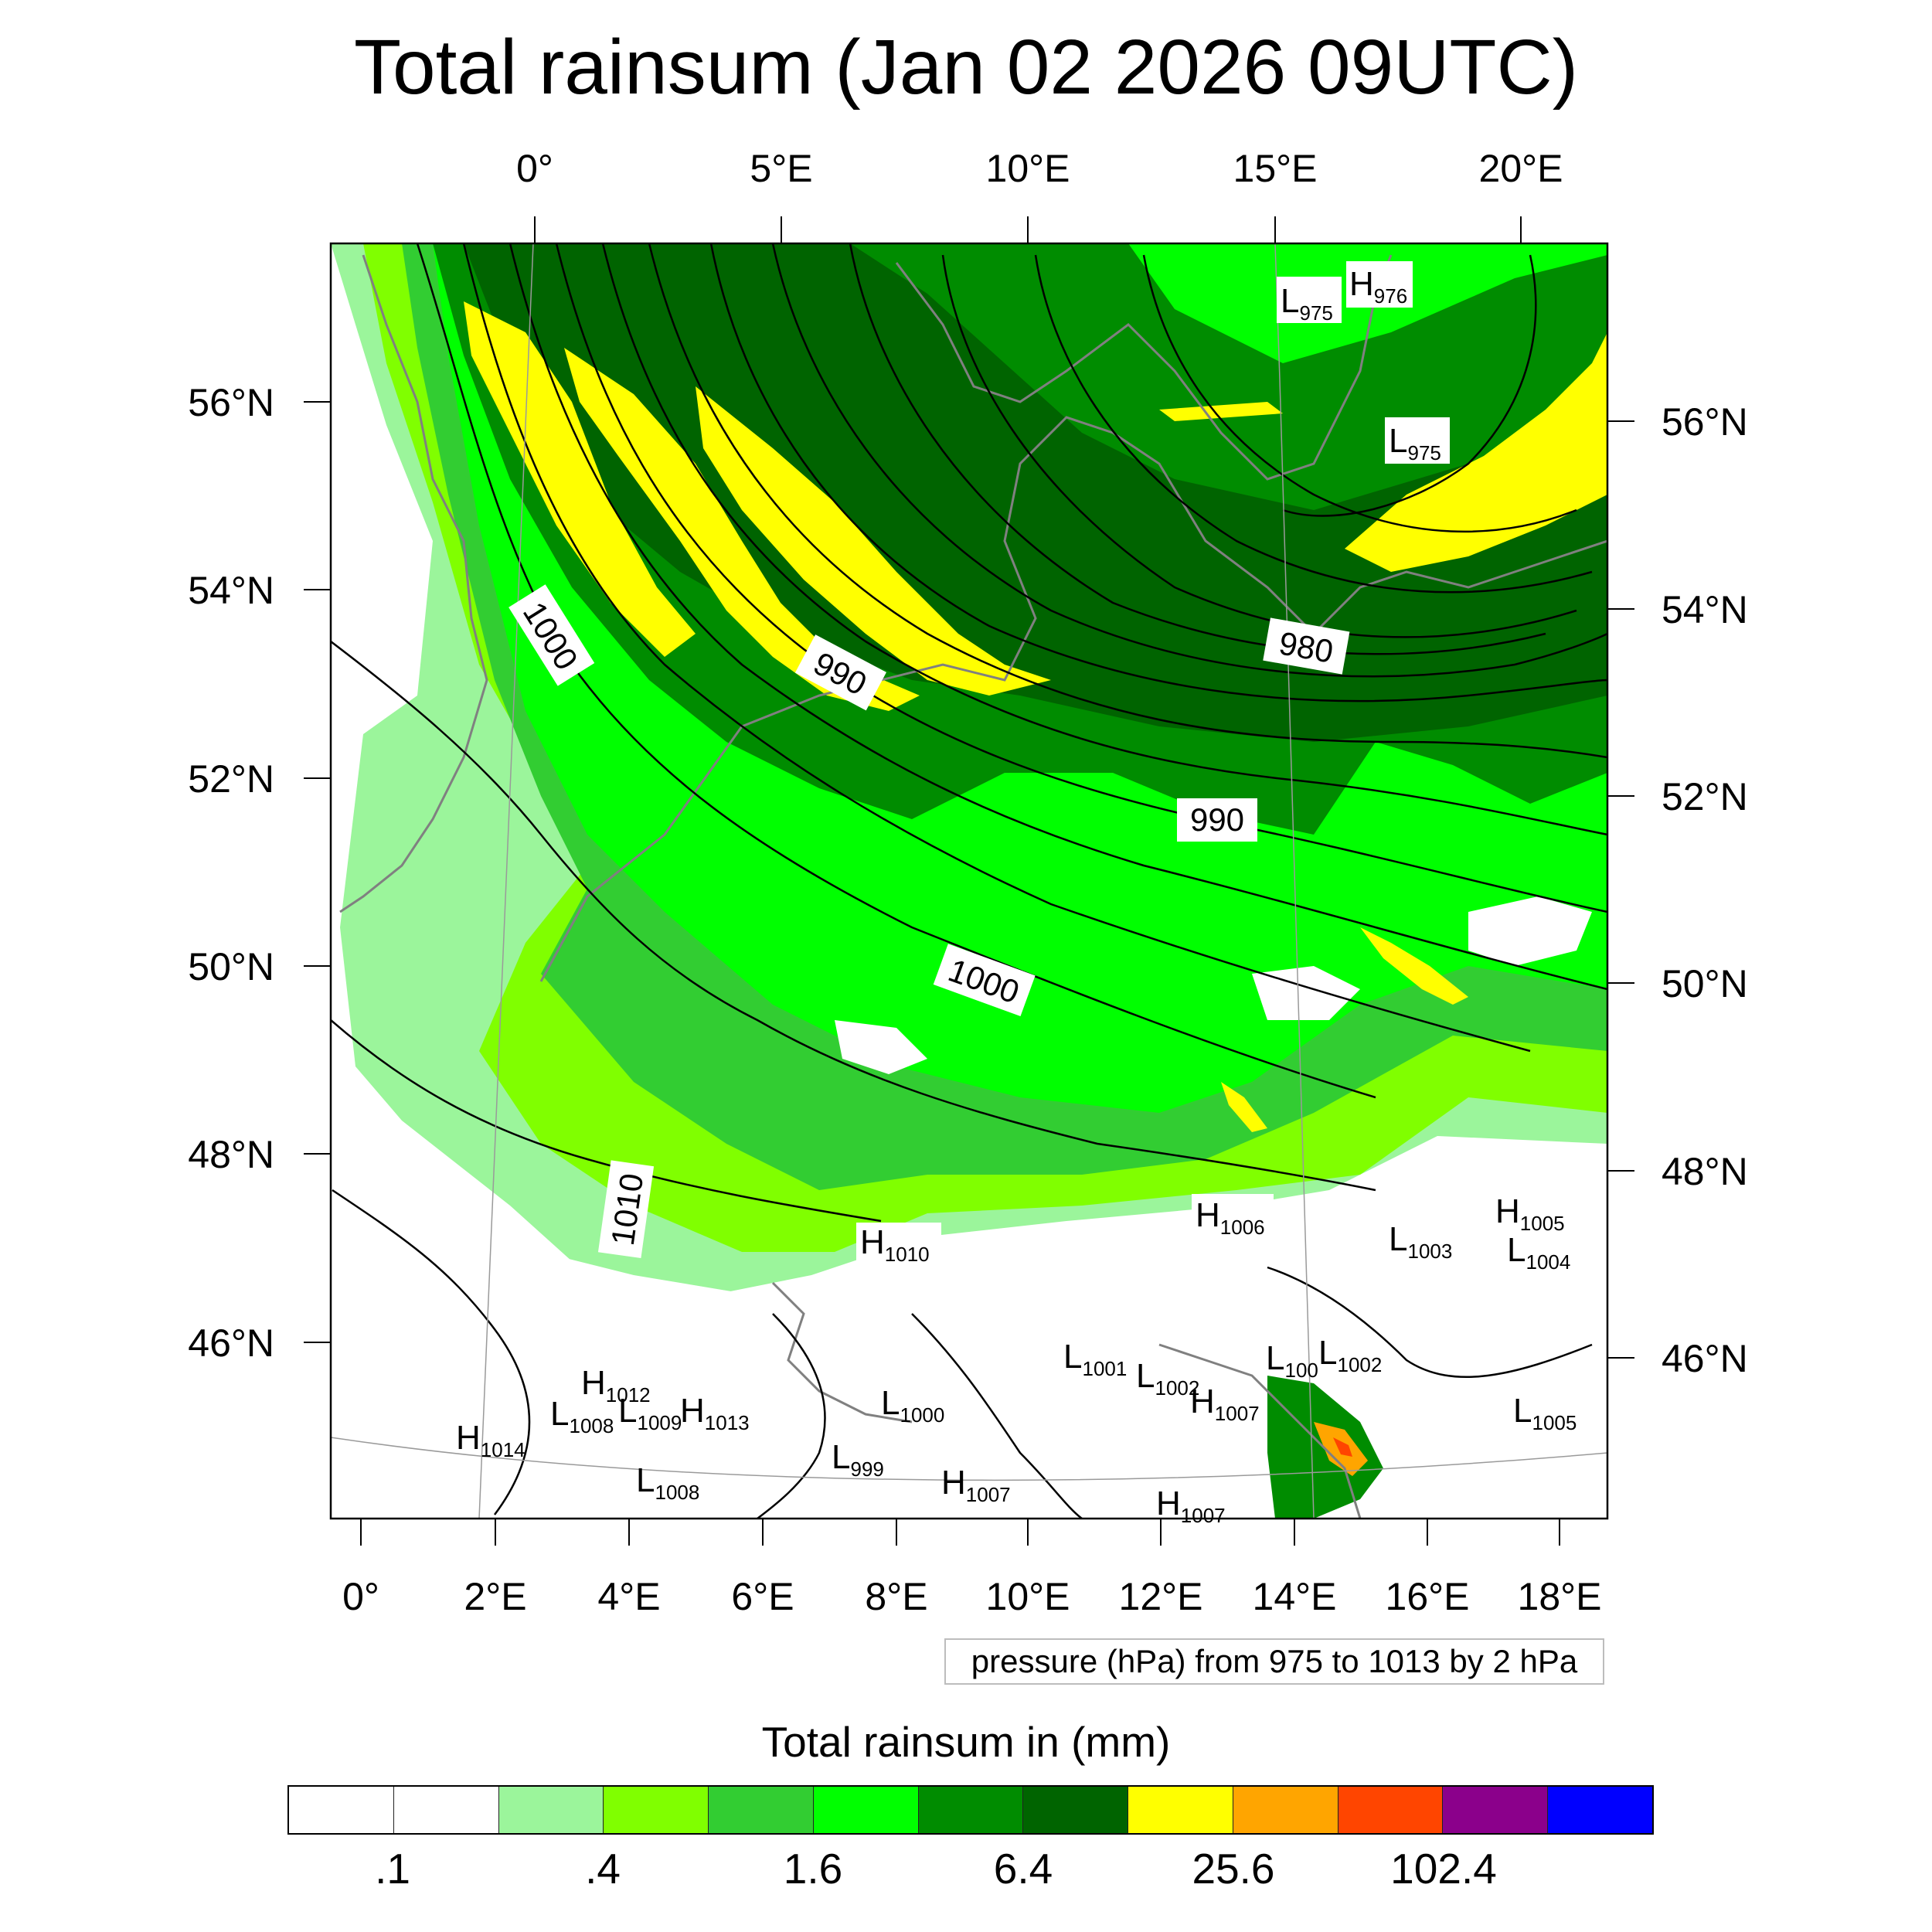  Describe the element at coordinates (1705, 1171) in the screenshot. I see `right-lat-label: 48°N` at that location.